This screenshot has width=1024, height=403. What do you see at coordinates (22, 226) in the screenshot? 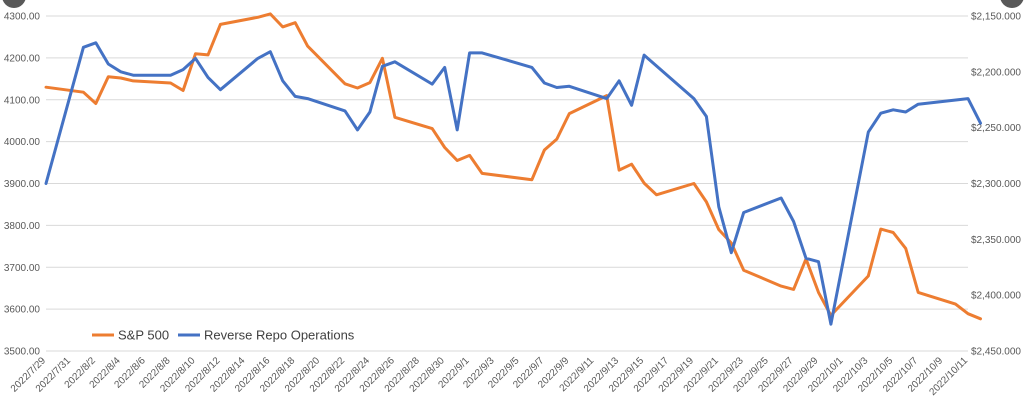
I see `left-axis-tick-label: 3800.00` at bounding box center [22, 226].